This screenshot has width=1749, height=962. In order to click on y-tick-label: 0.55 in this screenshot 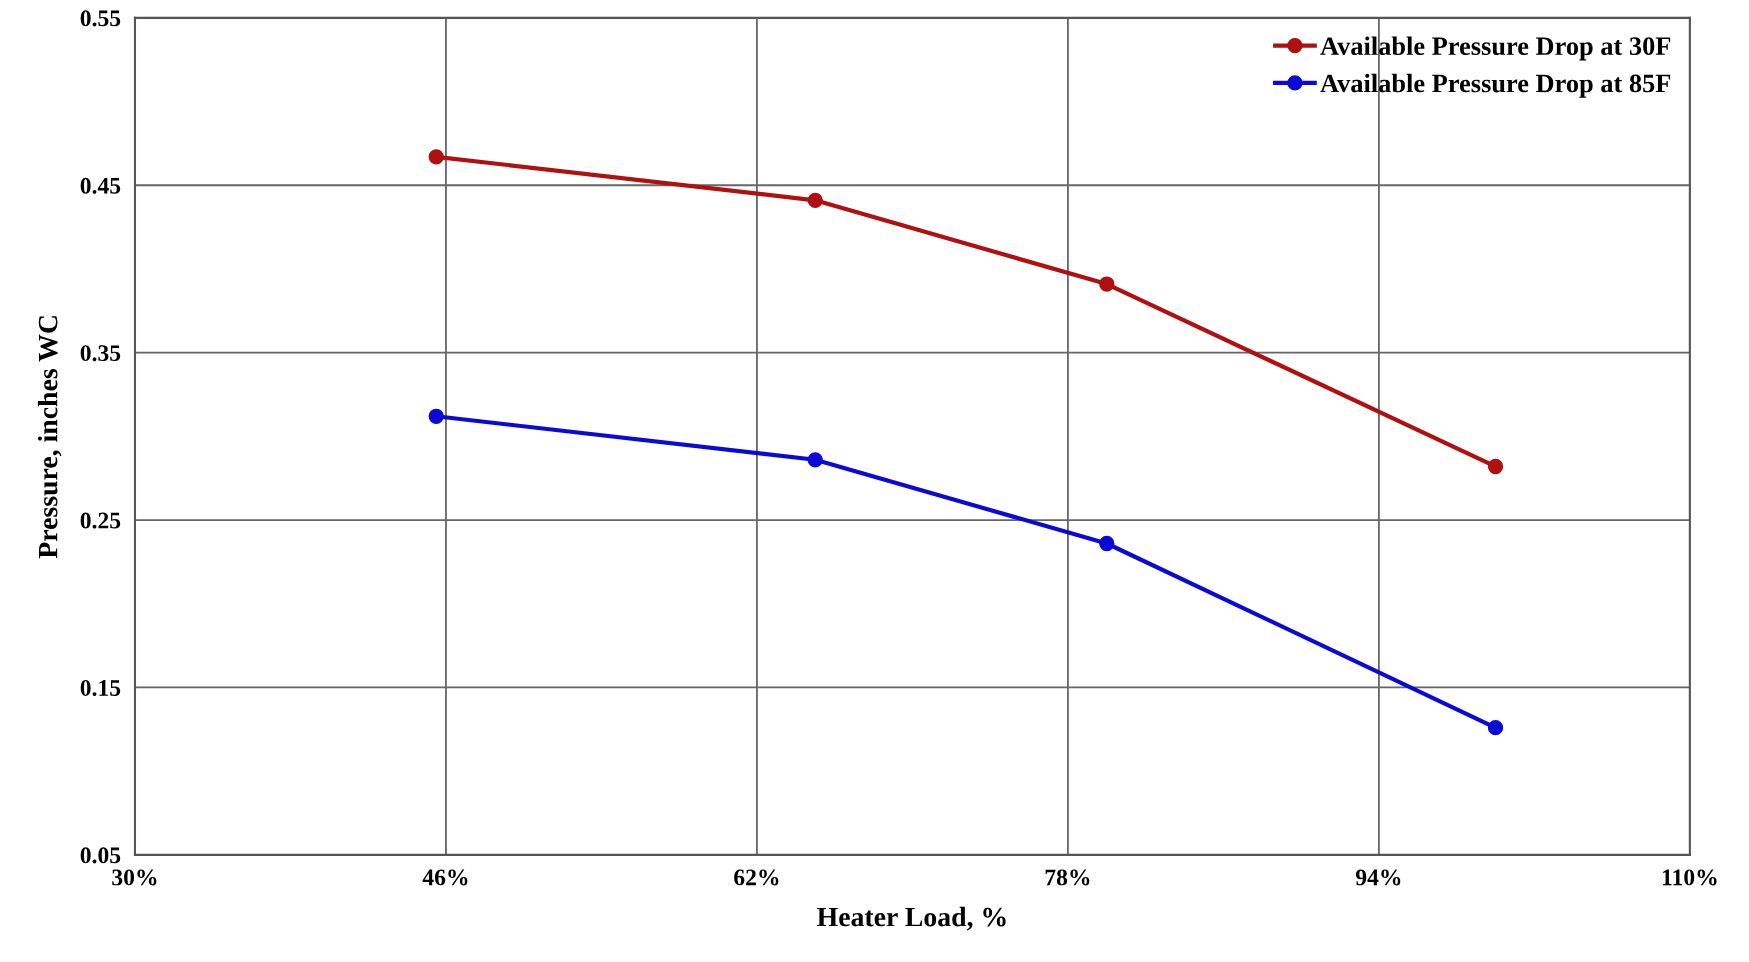, I will do `click(100, 18)`.